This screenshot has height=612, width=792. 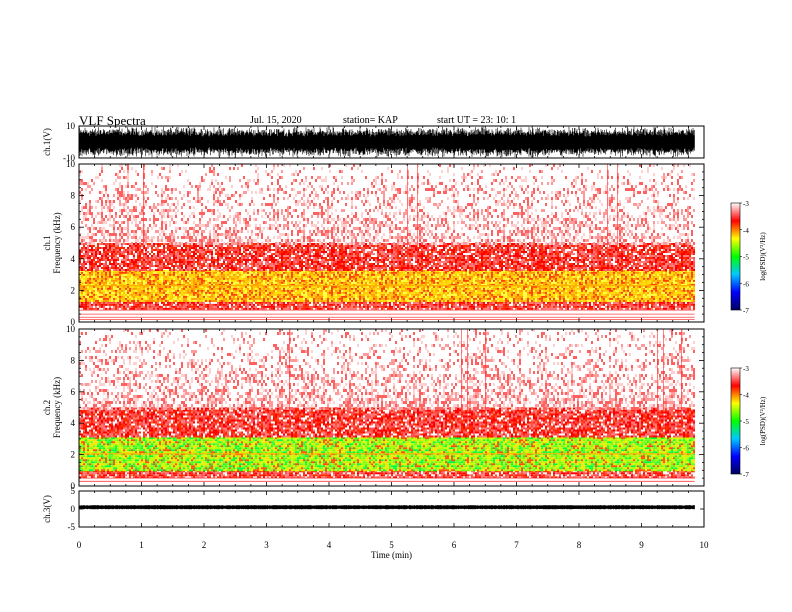 What do you see at coordinates (69, 158) in the screenshot?
I see `ch1-ytick-label: -10` at bounding box center [69, 158].